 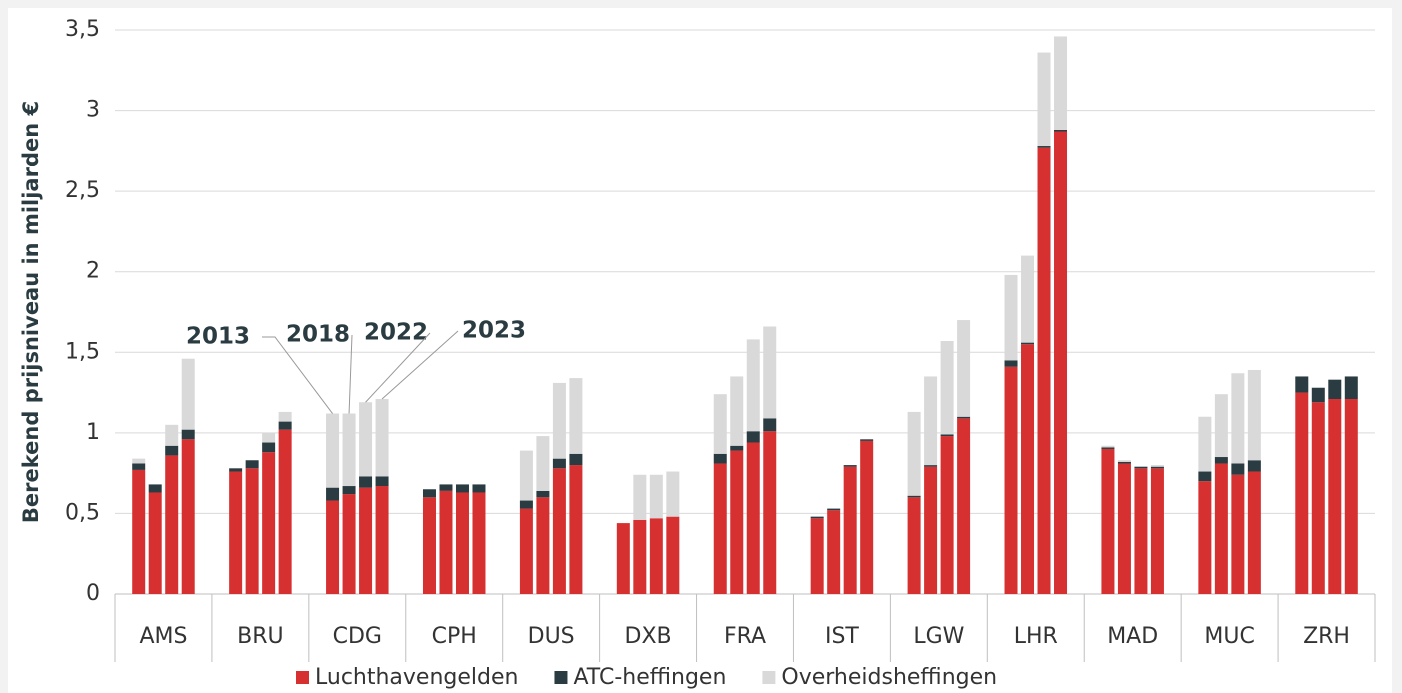 I want to click on x-tick-label: IST, so click(x=842, y=636).